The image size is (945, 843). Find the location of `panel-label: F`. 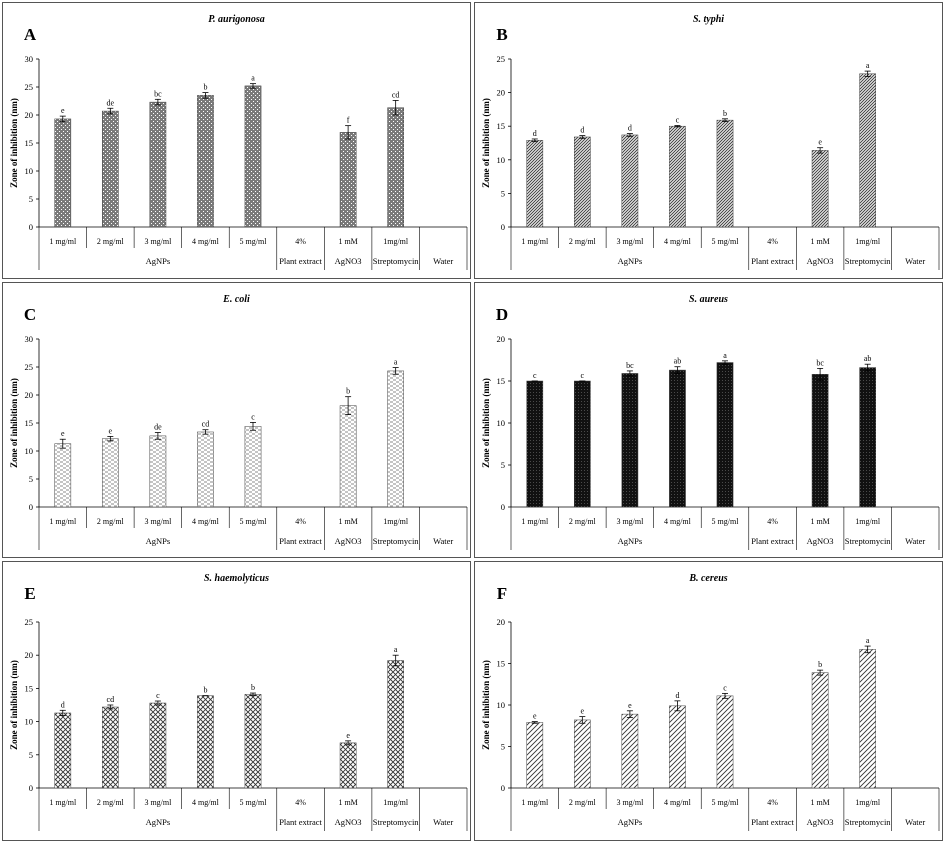

panel-label: F is located at coordinates (502, 593).